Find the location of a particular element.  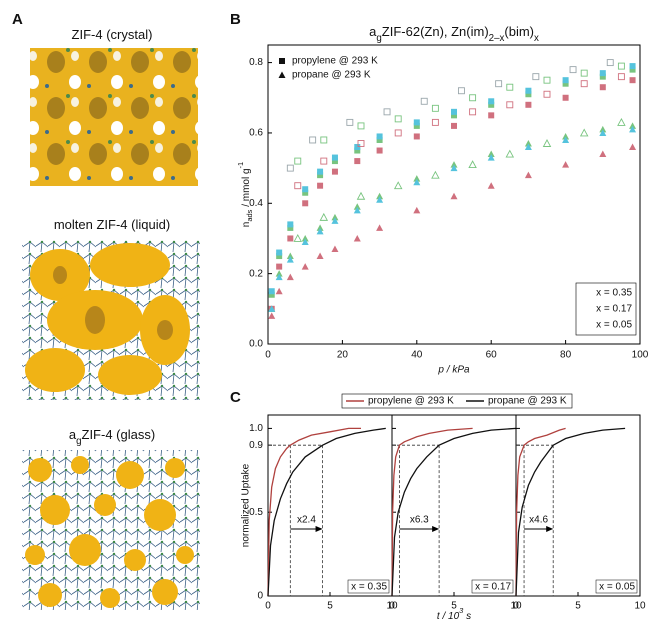

y-tick-label: 0 is located at coordinates (260, 596).